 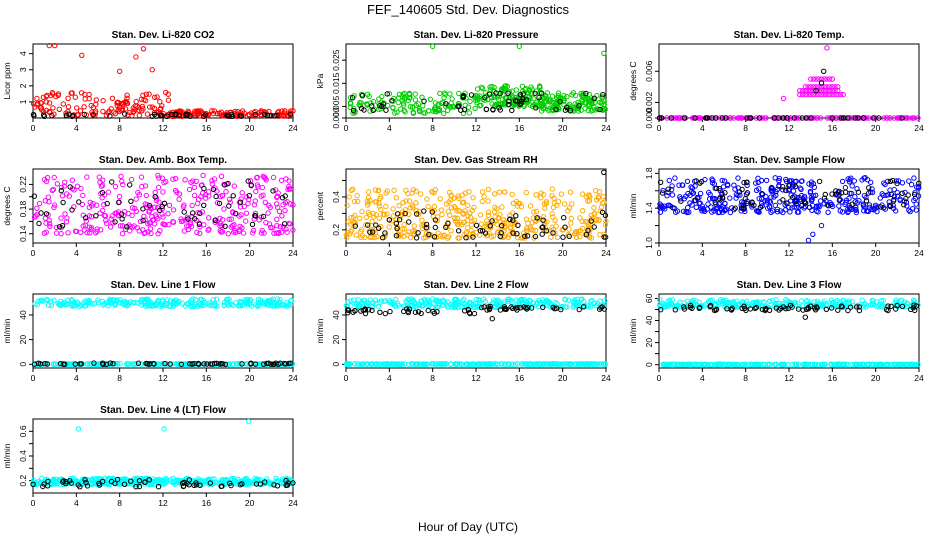 What do you see at coordinates (336, 197) in the screenshot?
I see `y-tick-label: 0.4` at bounding box center [336, 197].